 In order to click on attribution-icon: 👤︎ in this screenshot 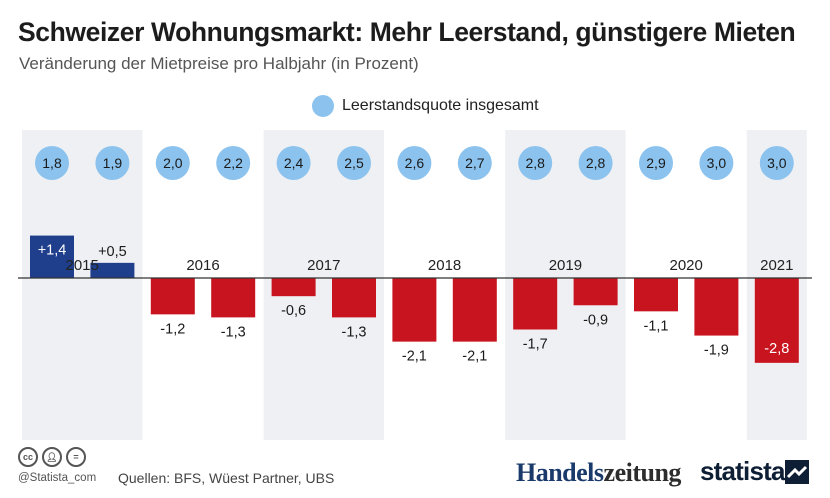, I will do `click(52, 457)`.